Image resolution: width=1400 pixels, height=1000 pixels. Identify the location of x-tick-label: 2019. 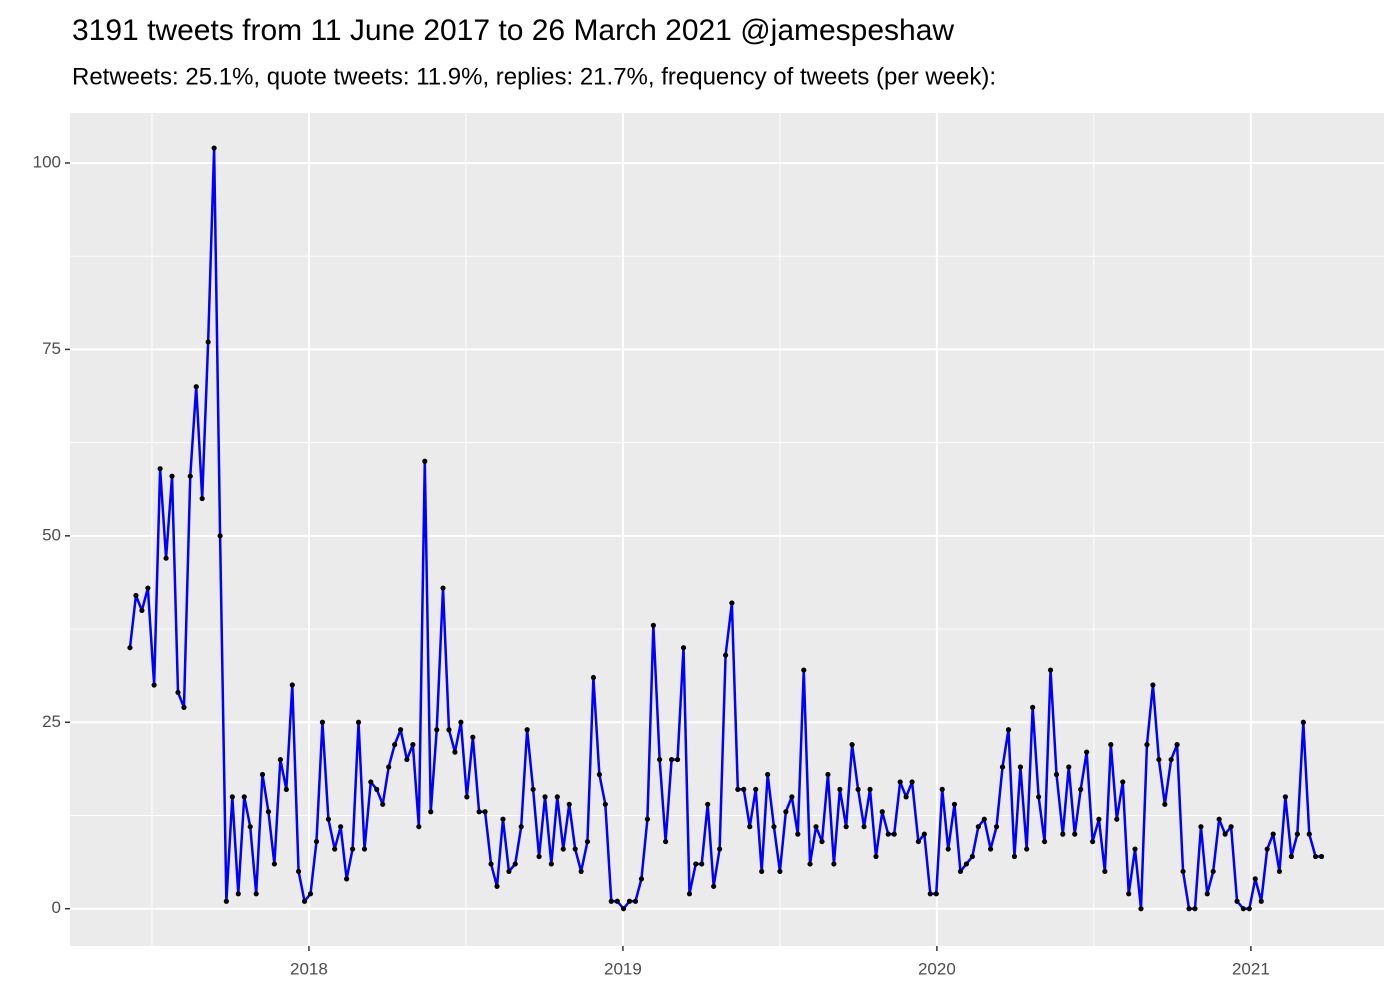
(623, 968).